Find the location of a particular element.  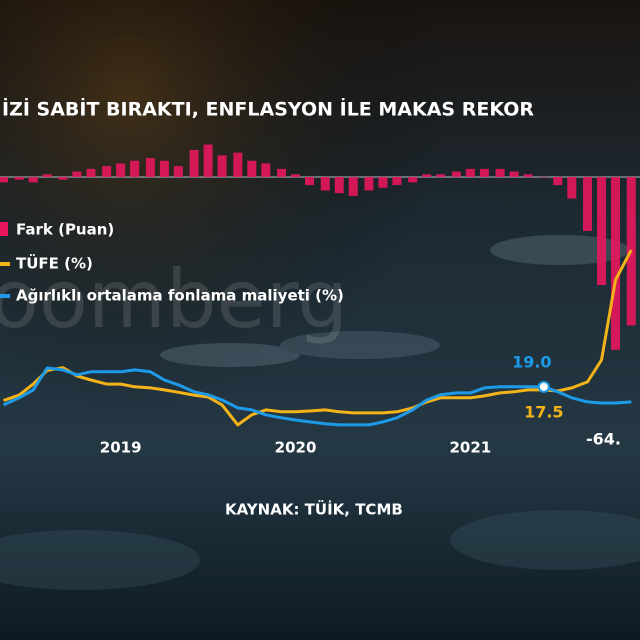

legend-swatch is located at coordinates (4, 229).